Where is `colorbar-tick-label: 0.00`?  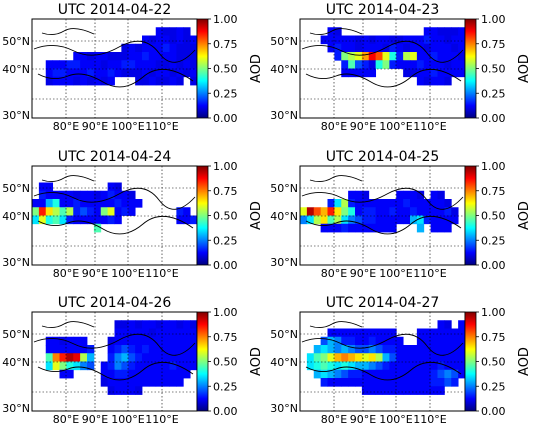 colorbar-tick-label: 0.00 is located at coordinates (225, 411).